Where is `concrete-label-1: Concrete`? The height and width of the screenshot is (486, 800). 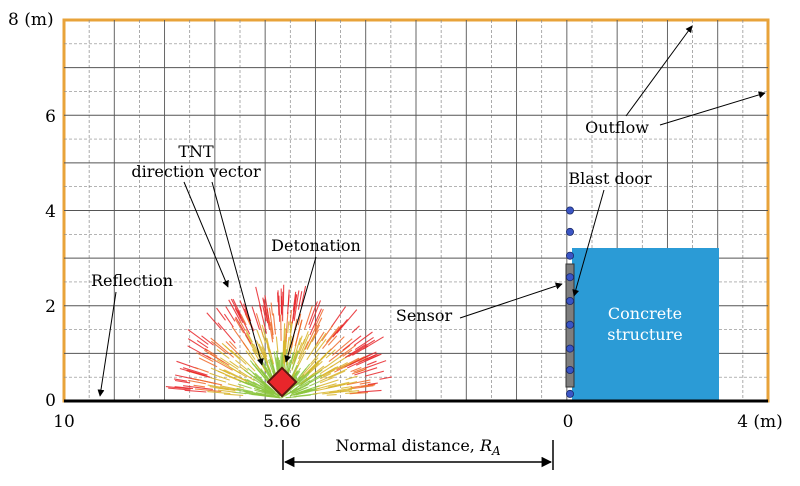
concrete-label-1: Concrete is located at coordinates (645, 313).